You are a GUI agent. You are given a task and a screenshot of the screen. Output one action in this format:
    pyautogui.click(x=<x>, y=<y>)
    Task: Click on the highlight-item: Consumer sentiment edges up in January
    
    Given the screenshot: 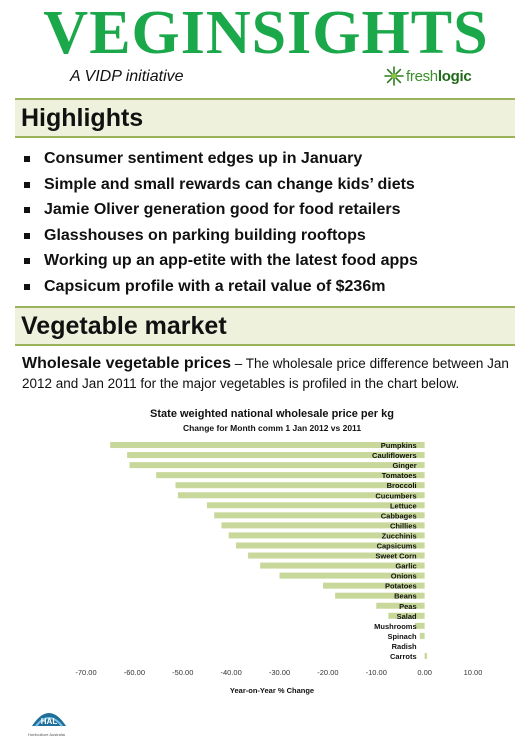 What is the action you would take?
    pyautogui.click(x=272, y=159)
    